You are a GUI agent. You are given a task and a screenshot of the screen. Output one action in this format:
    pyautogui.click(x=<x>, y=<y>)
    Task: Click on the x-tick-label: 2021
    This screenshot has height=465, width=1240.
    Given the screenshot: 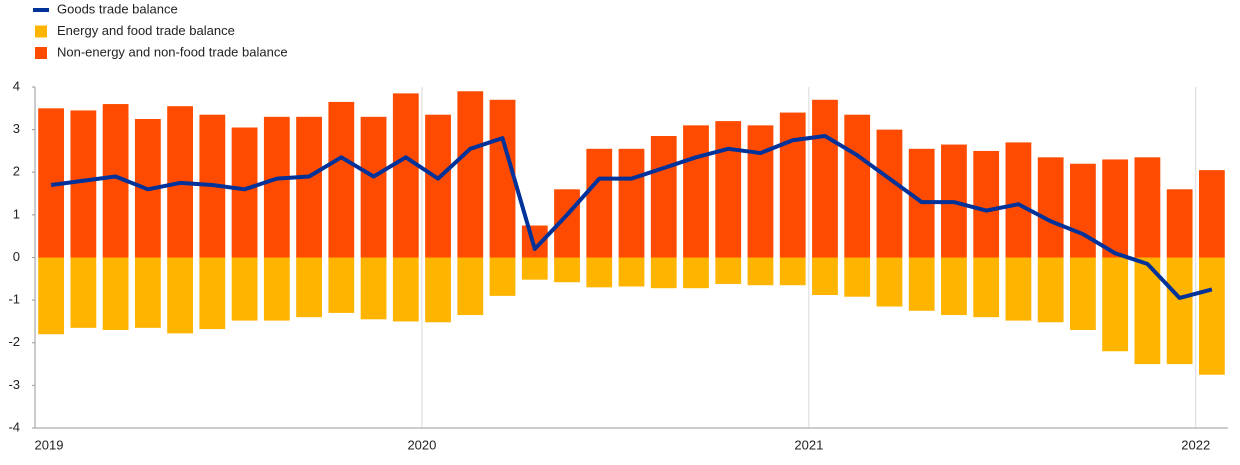 What is the action you would take?
    pyautogui.click(x=808, y=444)
    